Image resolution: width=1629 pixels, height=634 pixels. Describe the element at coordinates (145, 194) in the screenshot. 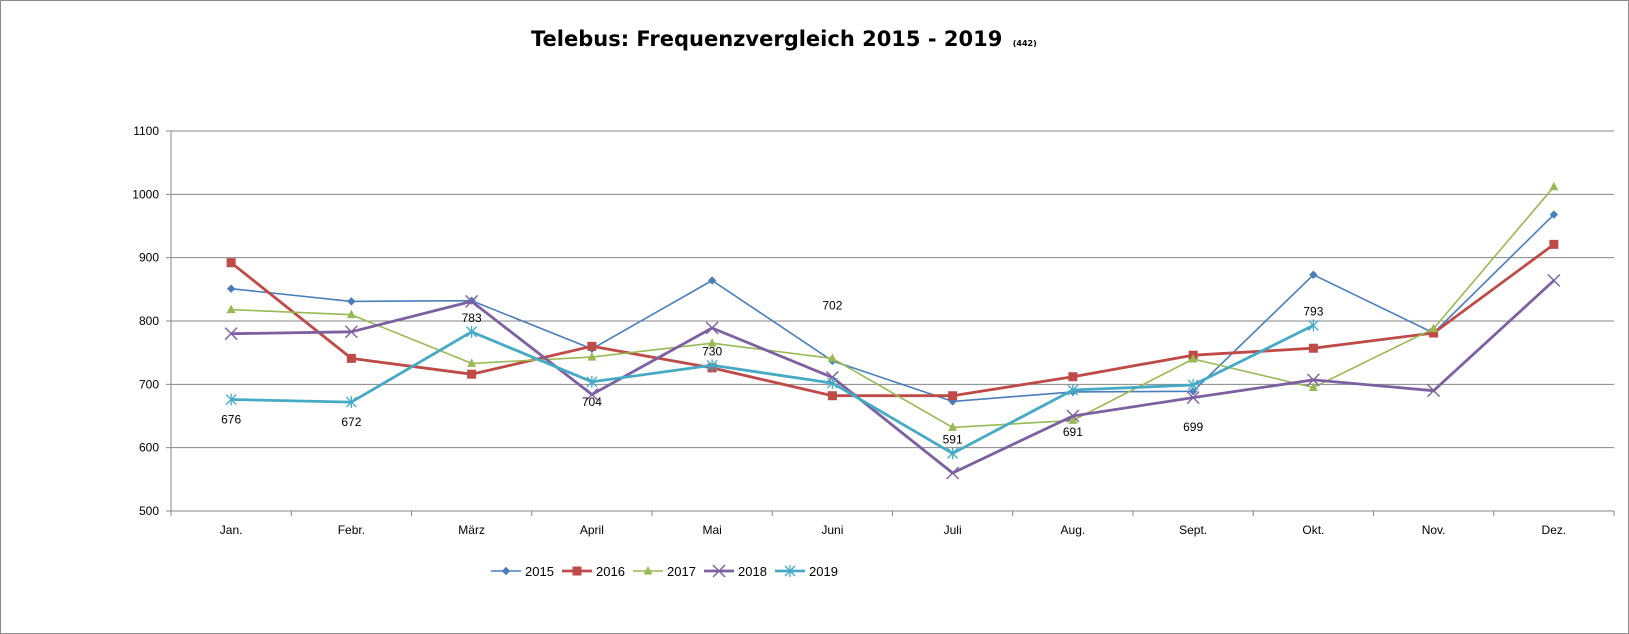

I see `y-tick-label-1000: 1000` at that location.